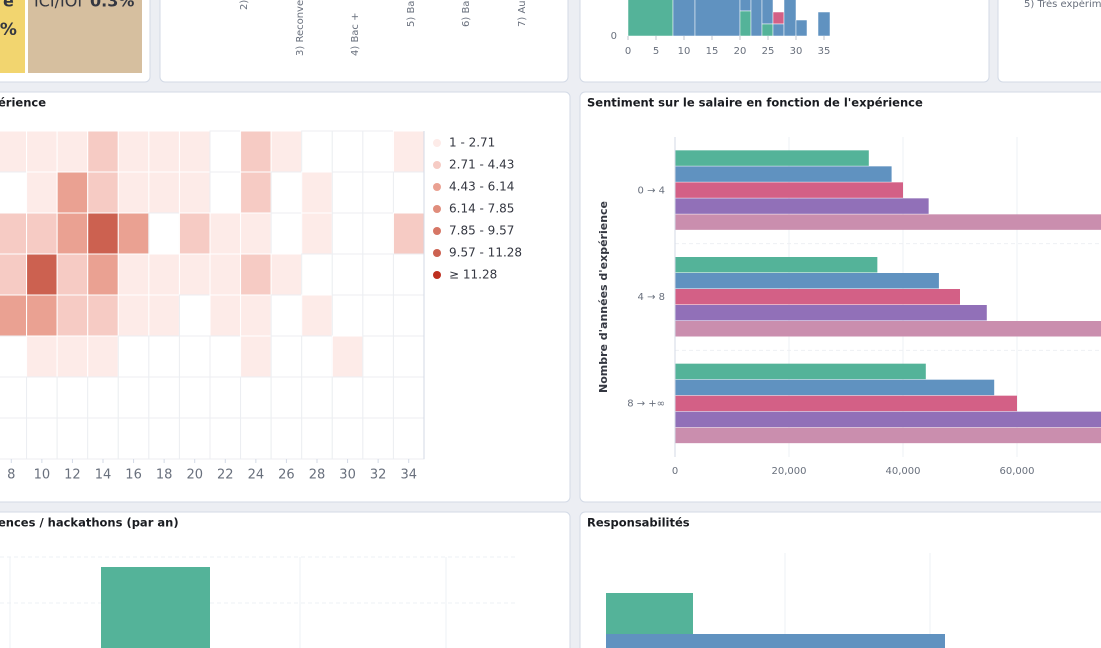 Image resolution: width=1101 pixels, height=648 pixels. I want to click on x-tick-label: 16, so click(133, 475).